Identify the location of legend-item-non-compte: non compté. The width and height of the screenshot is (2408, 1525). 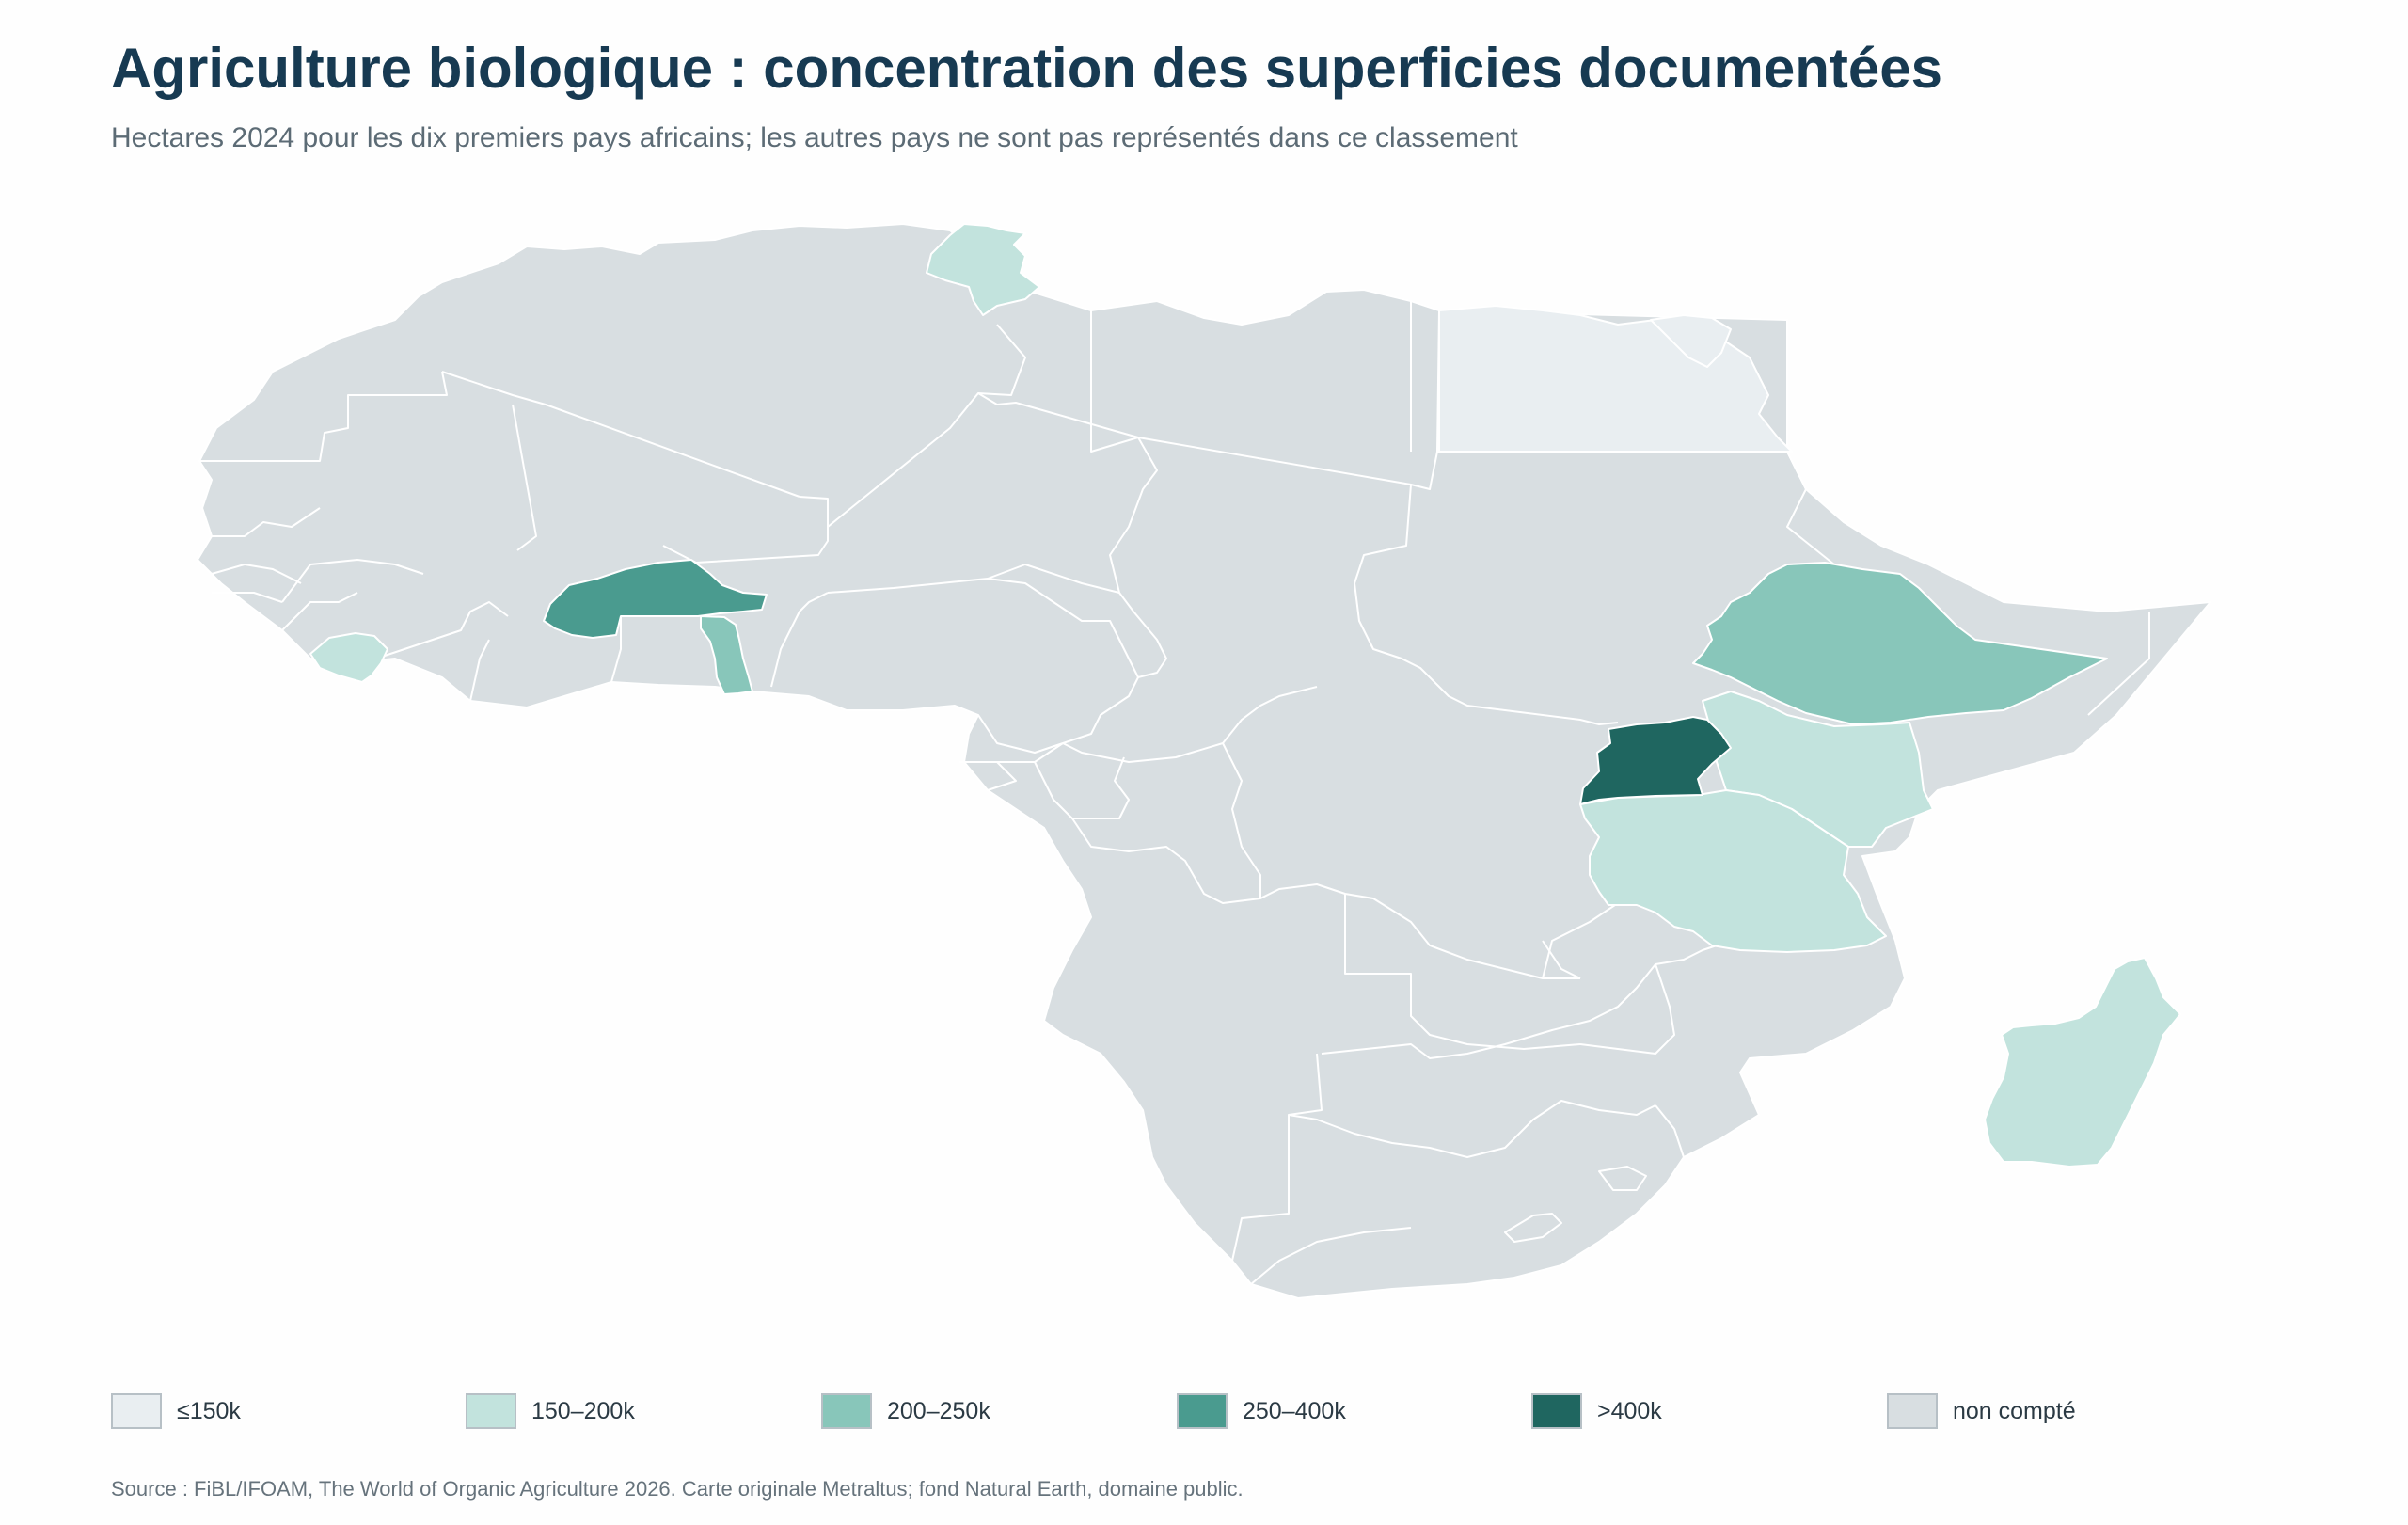
(1982, 1411).